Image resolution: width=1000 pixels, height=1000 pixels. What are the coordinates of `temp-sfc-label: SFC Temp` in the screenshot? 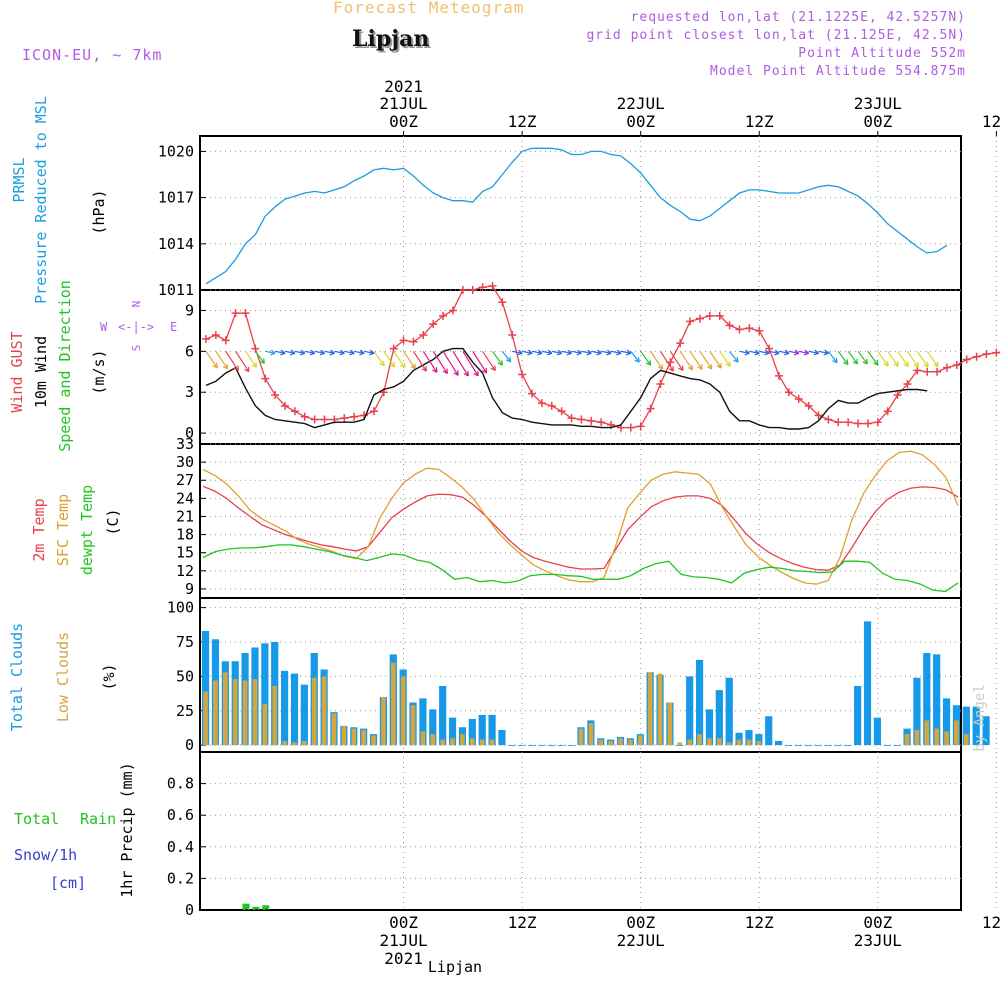 It's located at (63, 530).